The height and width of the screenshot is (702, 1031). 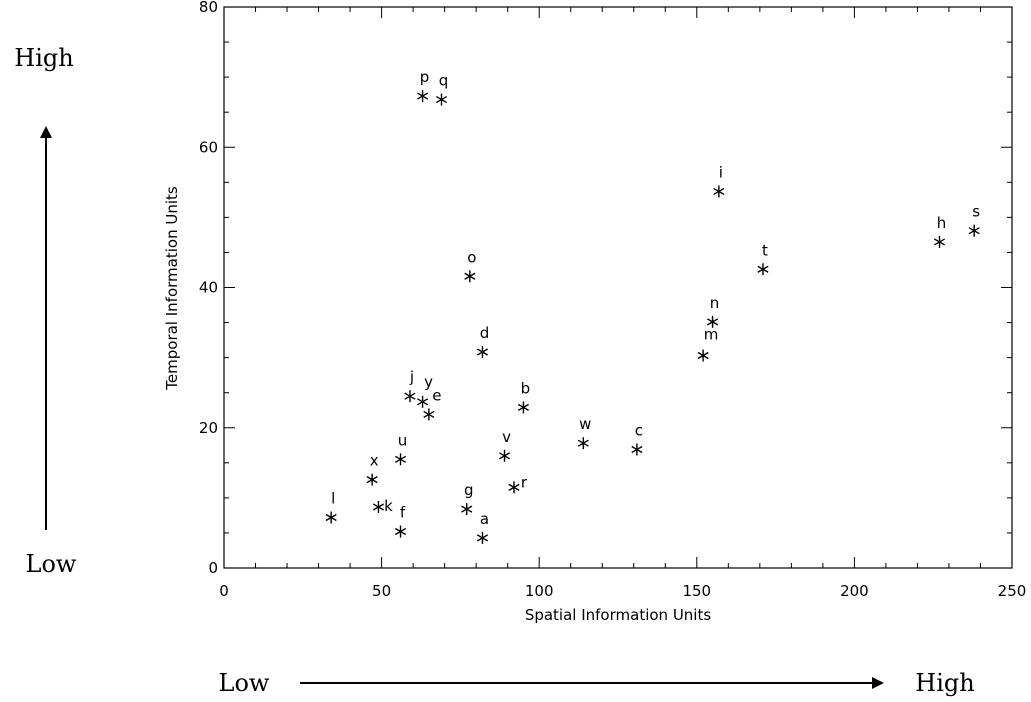 What do you see at coordinates (696, 591) in the screenshot?
I see `x-tick-label: 150` at bounding box center [696, 591].